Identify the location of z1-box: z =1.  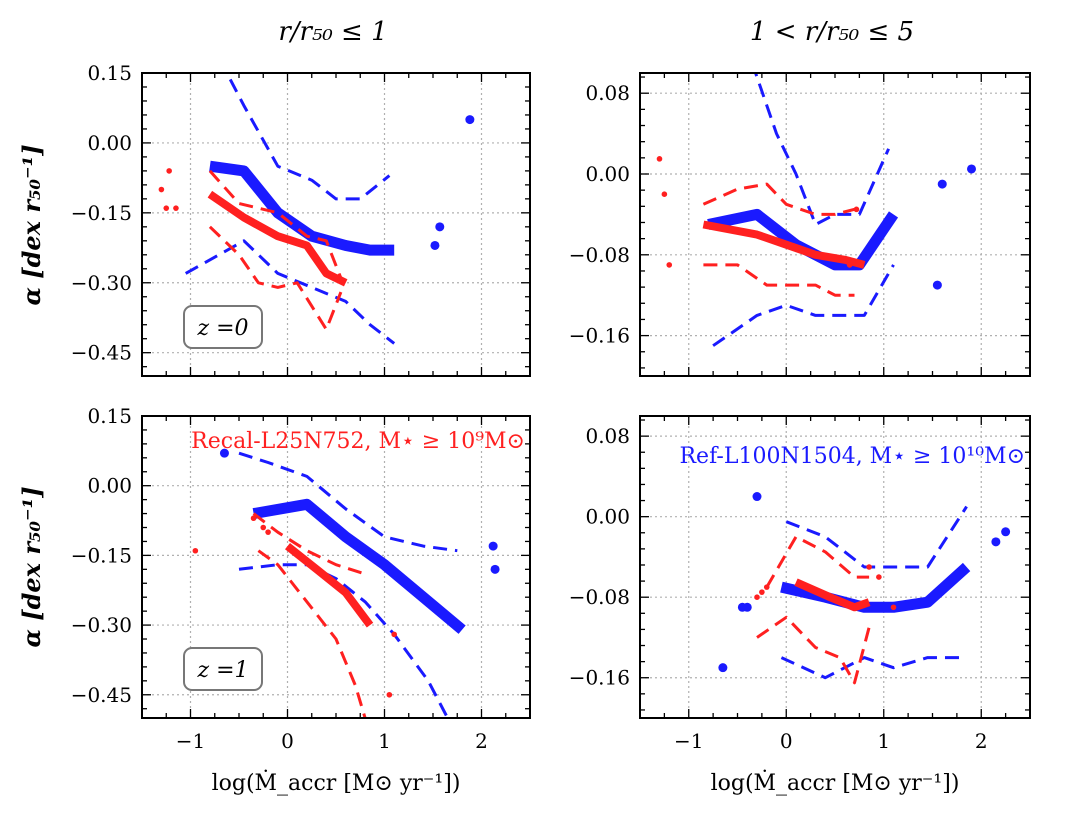
(223, 669).